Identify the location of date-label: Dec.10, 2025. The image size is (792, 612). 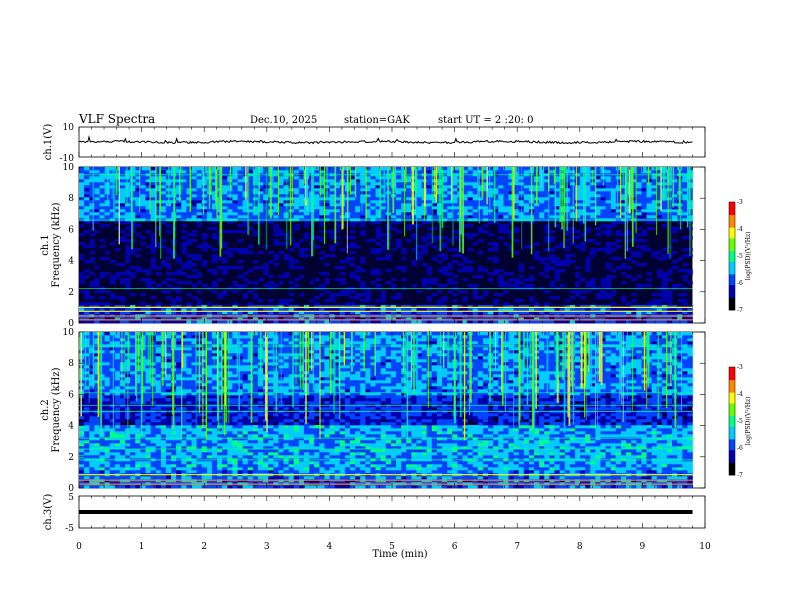
(283, 120).